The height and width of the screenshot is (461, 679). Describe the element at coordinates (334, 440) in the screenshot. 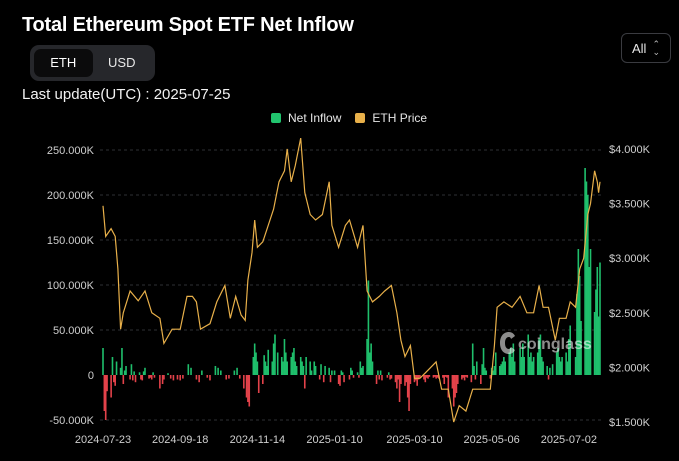

I see `x-tick-label: 2025-01-10` at that location.